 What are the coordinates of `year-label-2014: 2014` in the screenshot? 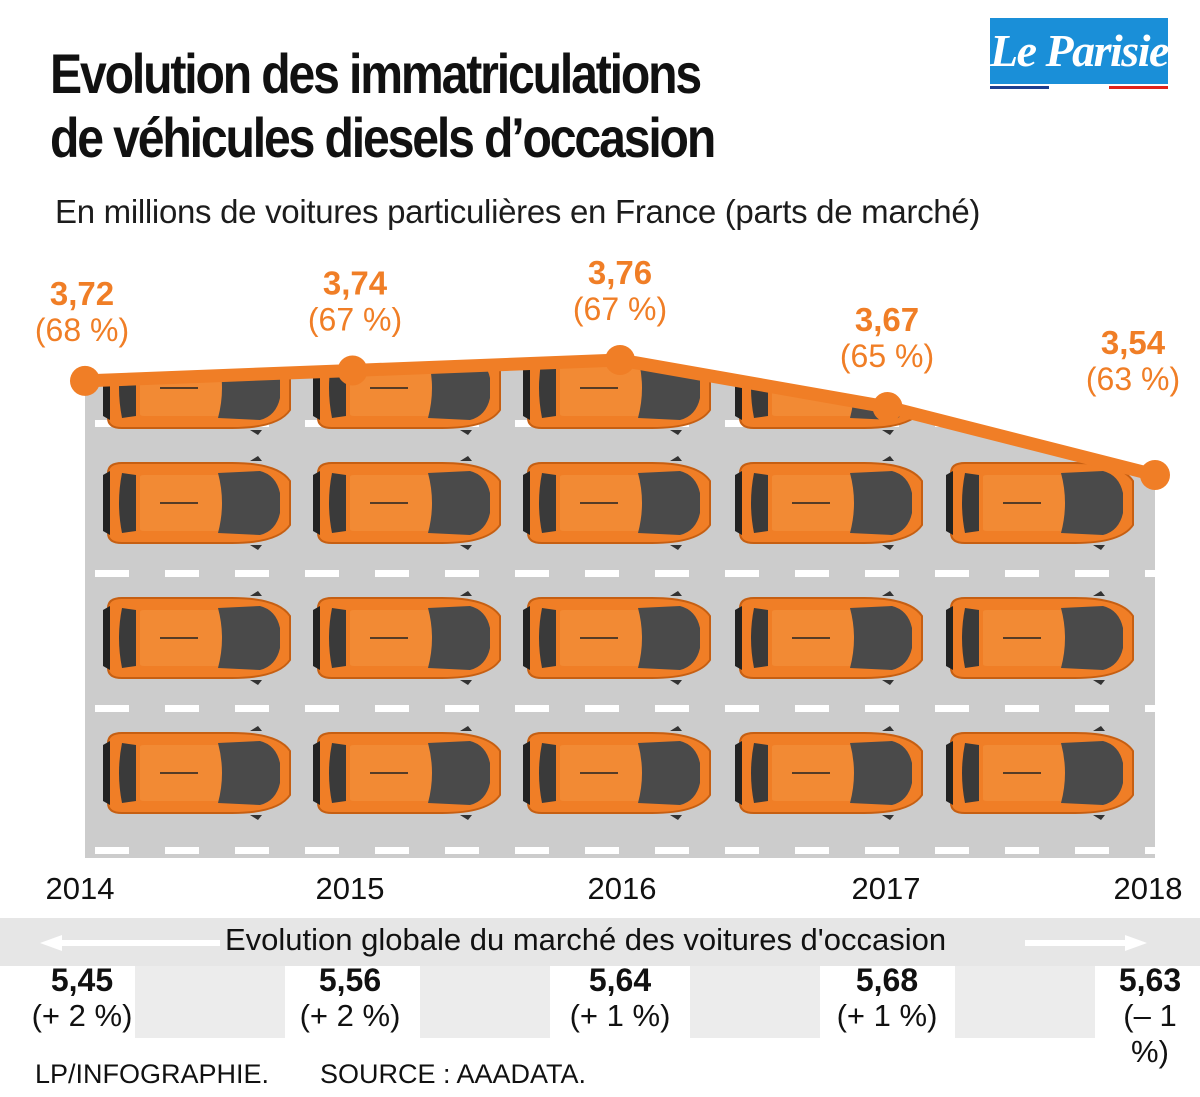 It's located at (80, 888).